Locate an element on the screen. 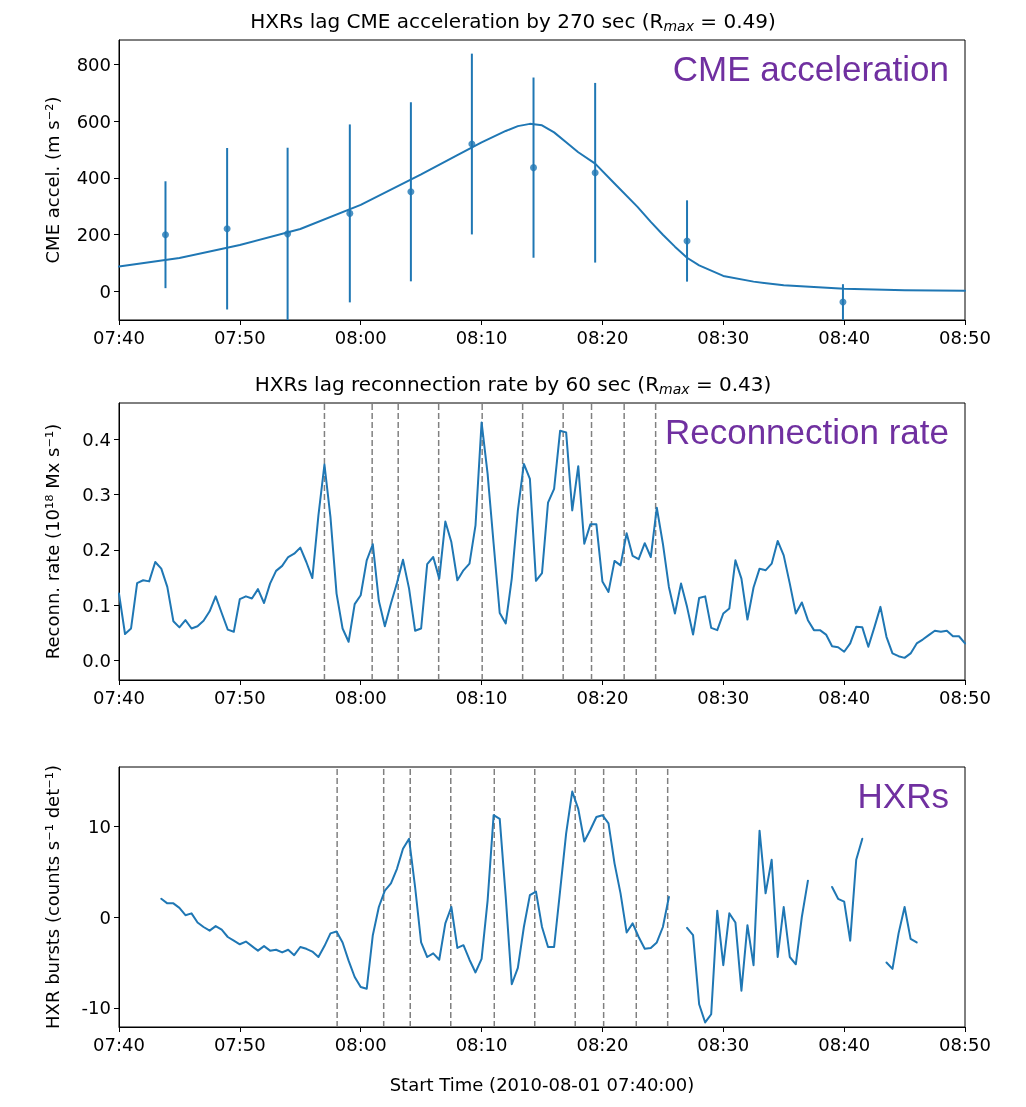 The height and width of the screenshot is (1107, 1026). y-axis-title: HXR bursts (counts s⁻¹ det⁻¹) is located at coordinates (52, 897).